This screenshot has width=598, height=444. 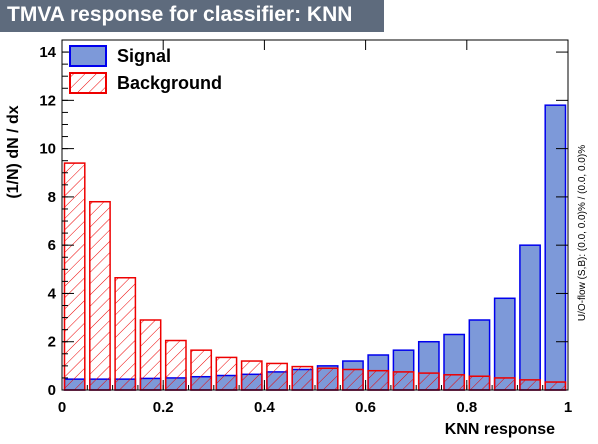 I want to click on x-axis-title: KNN response, so click(x=500, y=429).